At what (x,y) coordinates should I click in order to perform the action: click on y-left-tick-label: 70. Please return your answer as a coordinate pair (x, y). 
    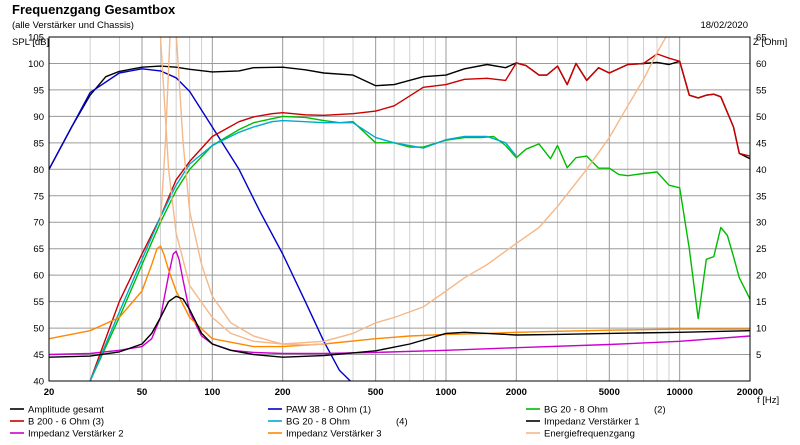
    Looking at the image, I should click on (38, 223).